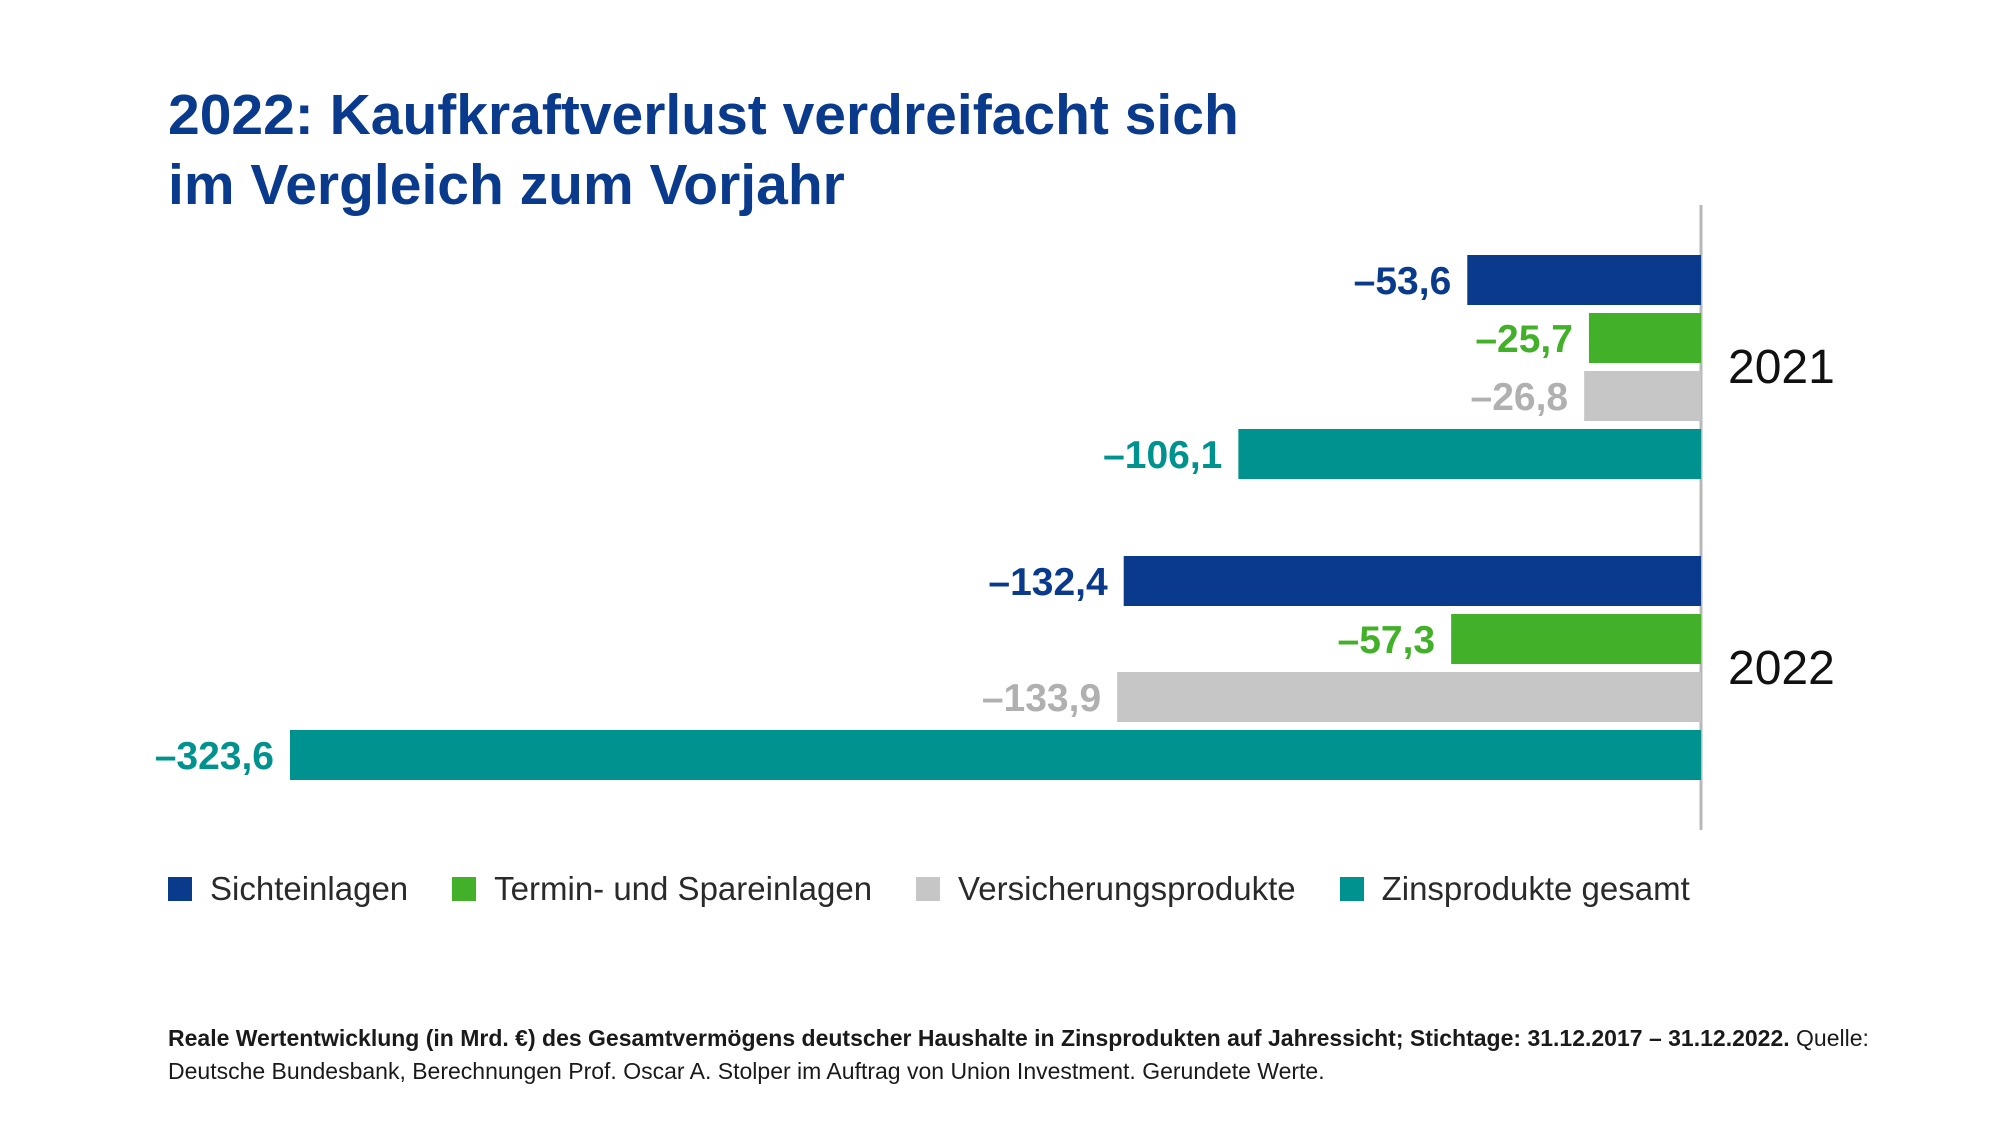  I want to click on legend-item-zinsprodukte-gesamt: Zinsprodukte gesamt, so click(1514, 889).